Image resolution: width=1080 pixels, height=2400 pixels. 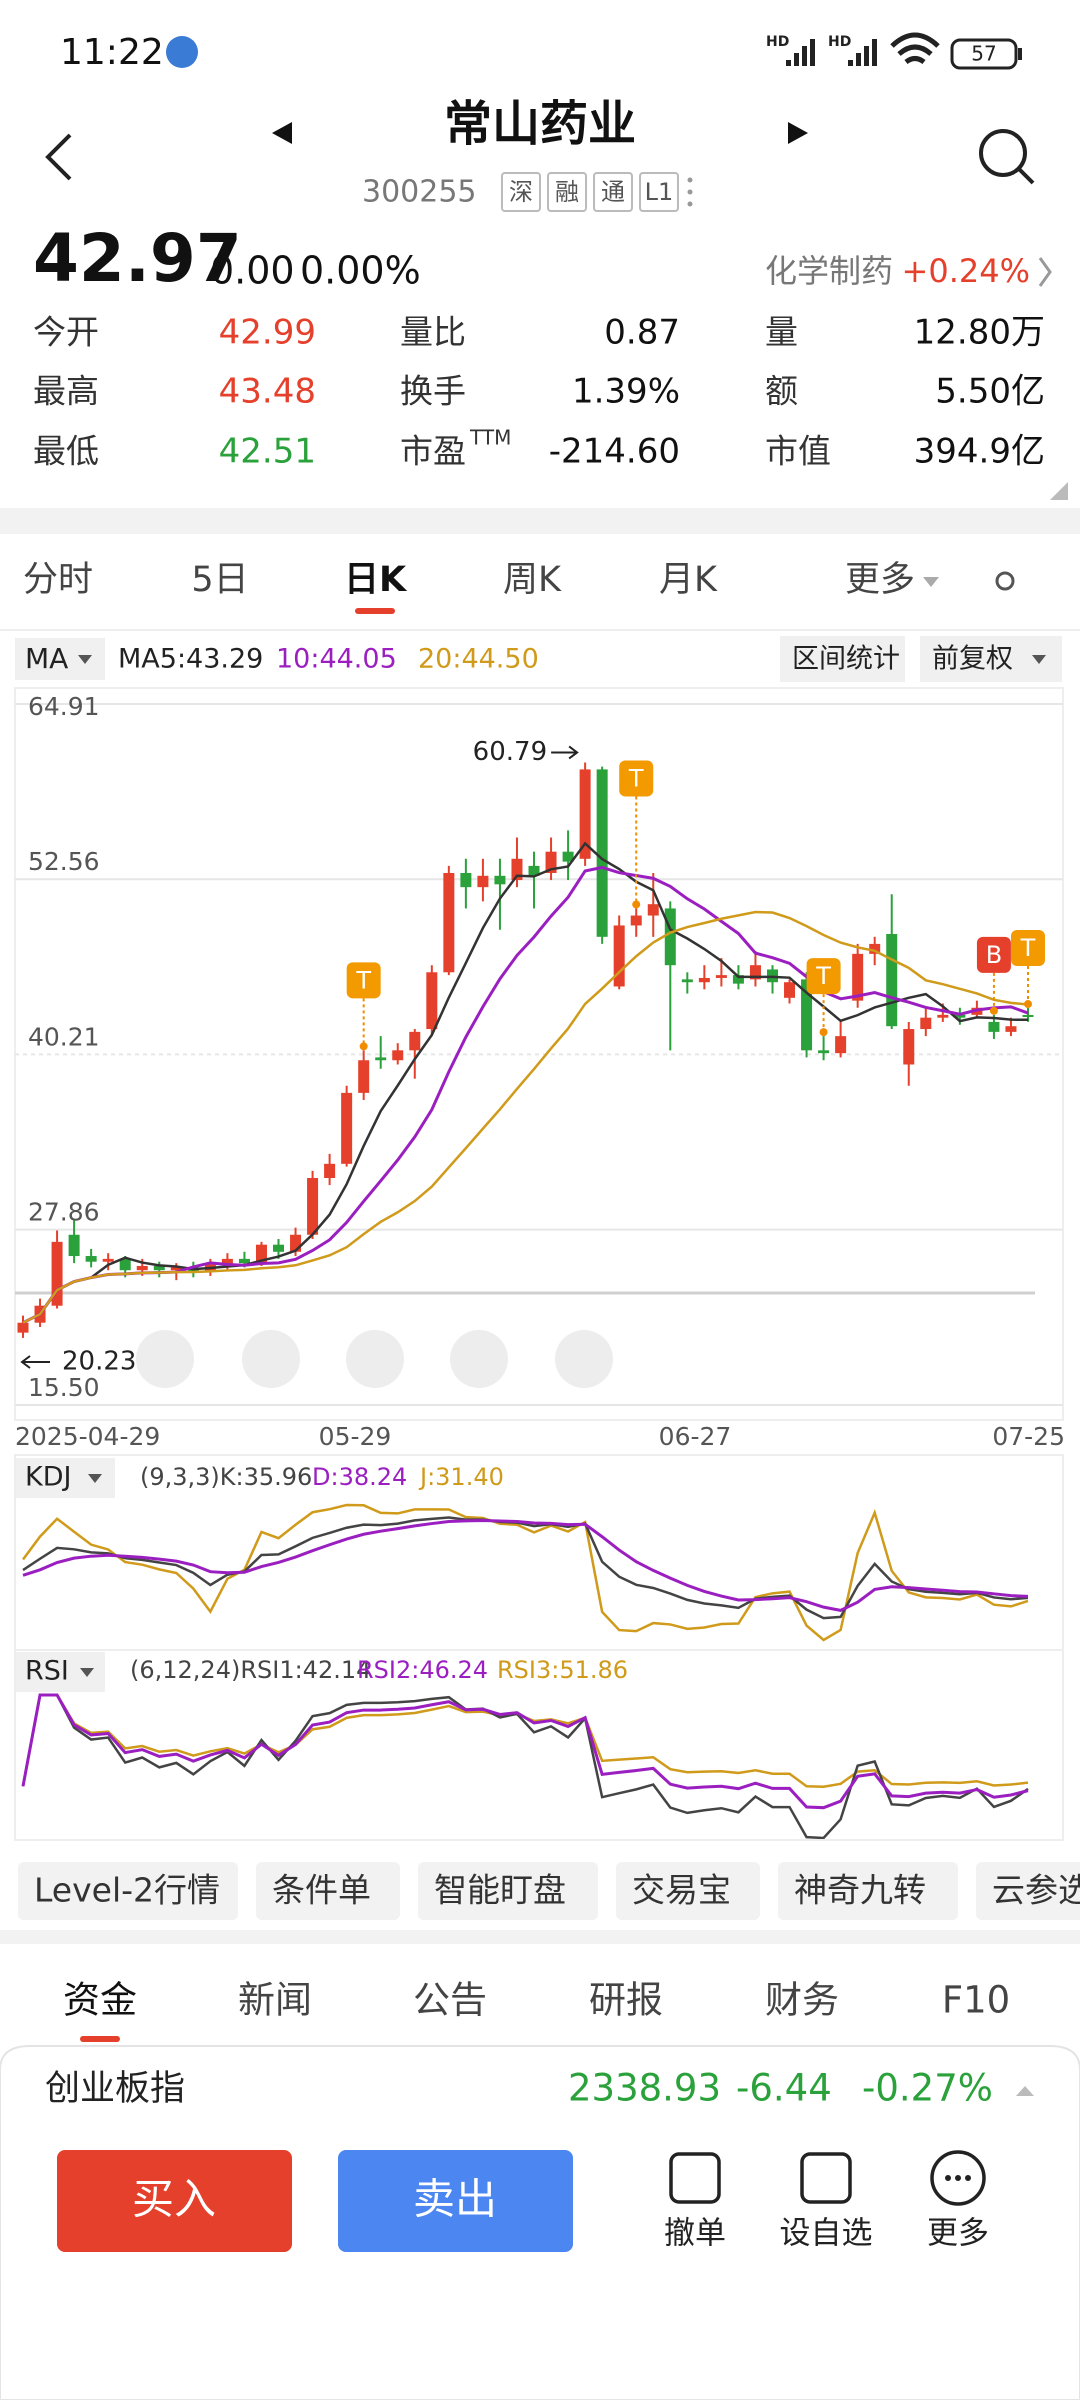 I want to click on expand-arrow, so click(x=1025, y=2091).